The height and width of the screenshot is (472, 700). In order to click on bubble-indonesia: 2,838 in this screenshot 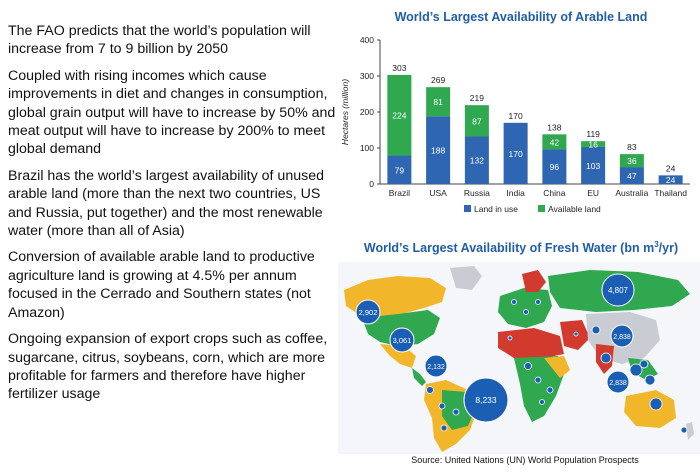, I will do `click(618, 382)`.